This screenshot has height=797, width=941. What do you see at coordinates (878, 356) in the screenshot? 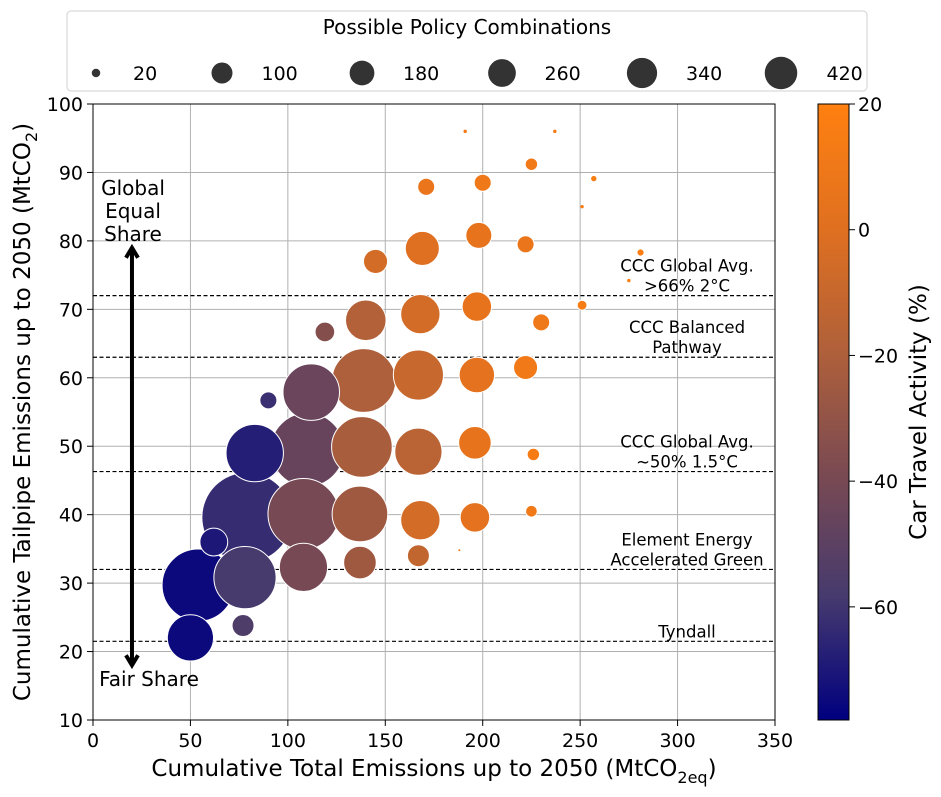
I see `colorbar-tick-label: −20` at bounding box center [878, 356].